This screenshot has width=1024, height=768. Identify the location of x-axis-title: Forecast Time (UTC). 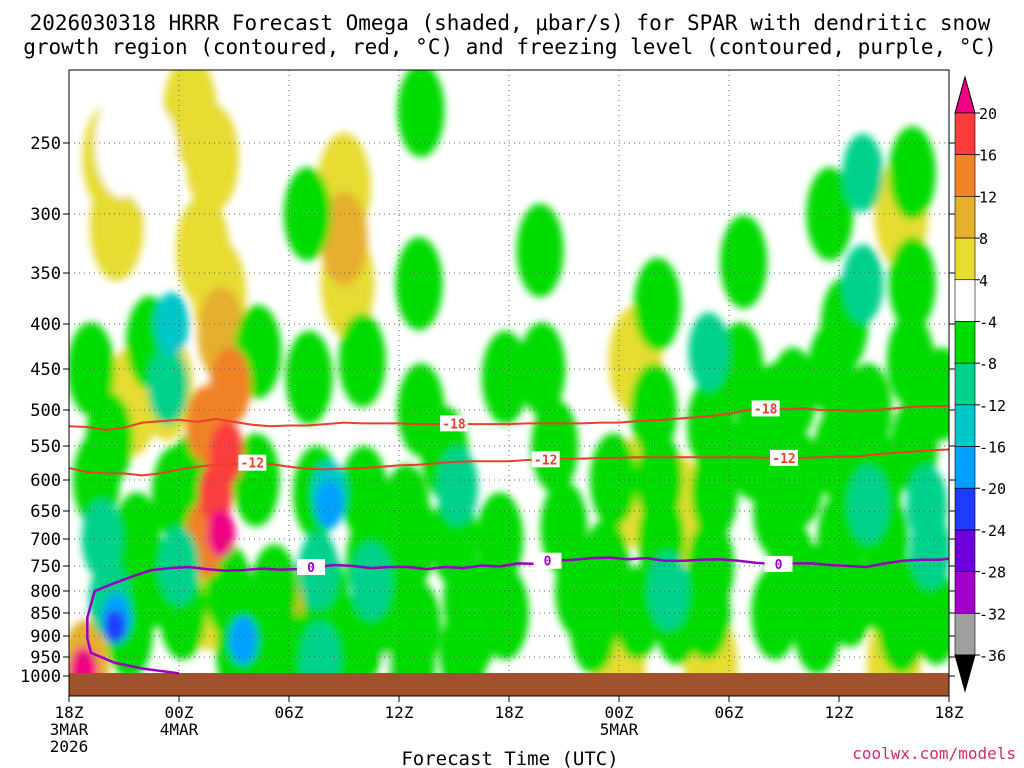
(509, 758).